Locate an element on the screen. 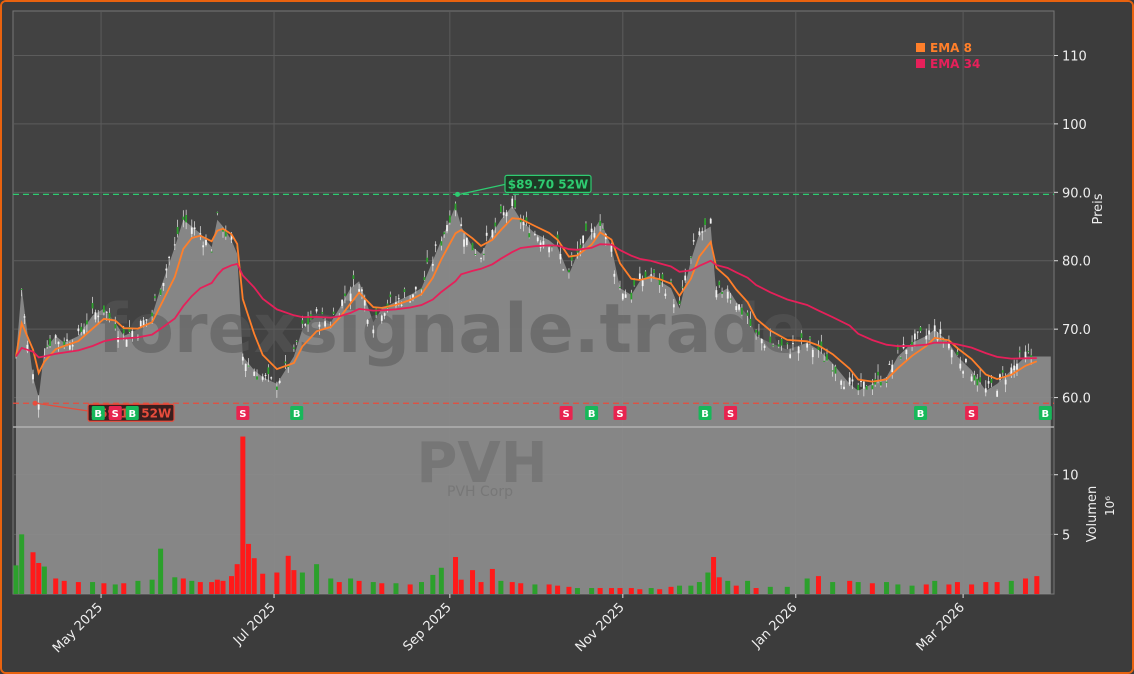 Image resolution: width=1134 pixels, height=674 pixels. signal-label: S is located at coordinates (730, 414).